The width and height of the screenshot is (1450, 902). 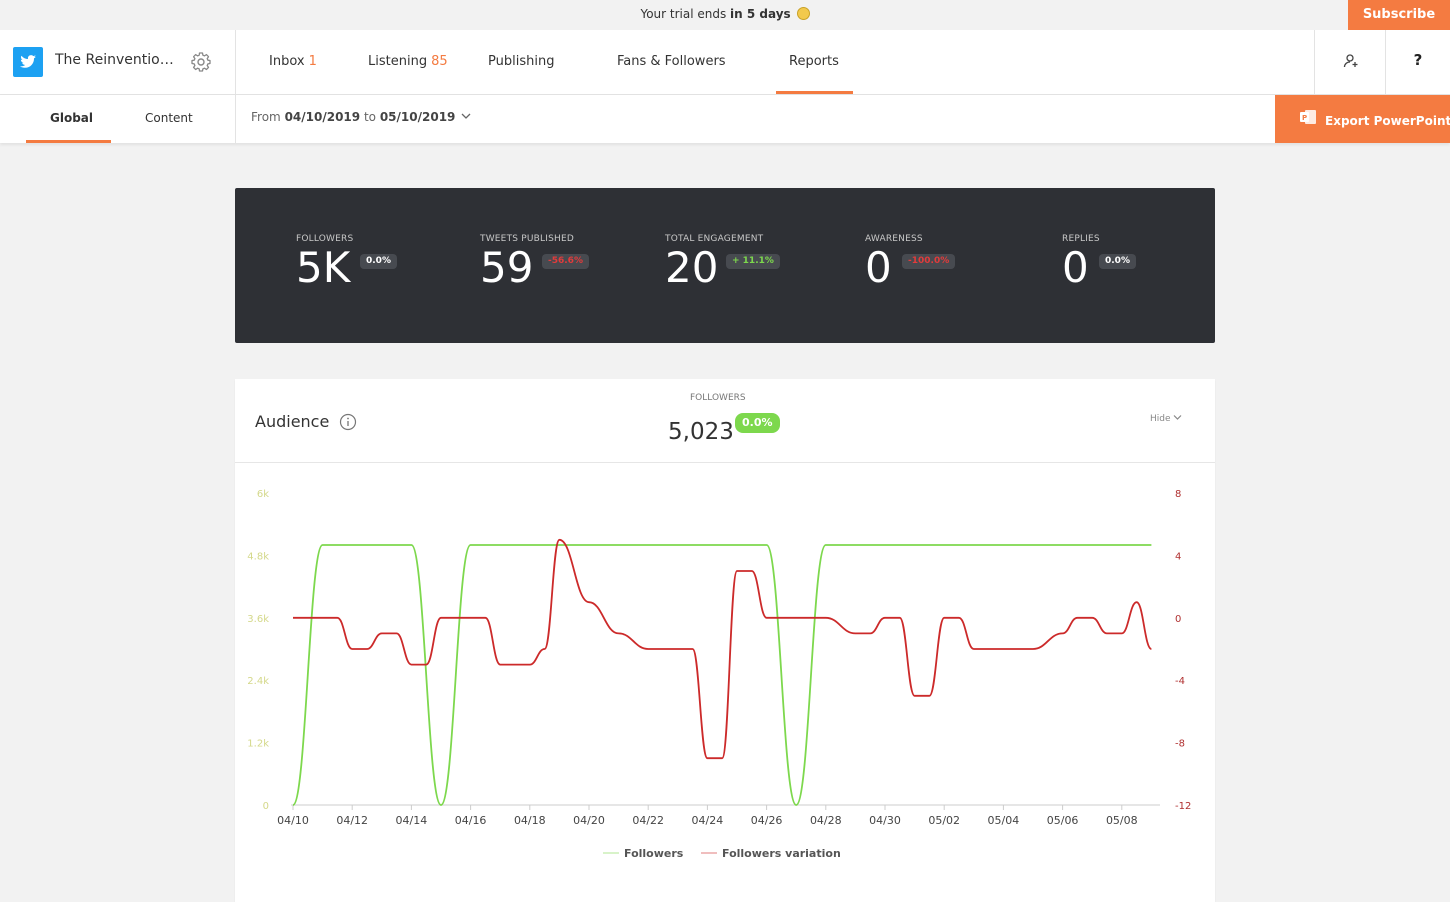 What do you see at coordinates (439, 61) in the screenshot?
I see `nav-listening-count: 85` at bounding box center [439, 61].